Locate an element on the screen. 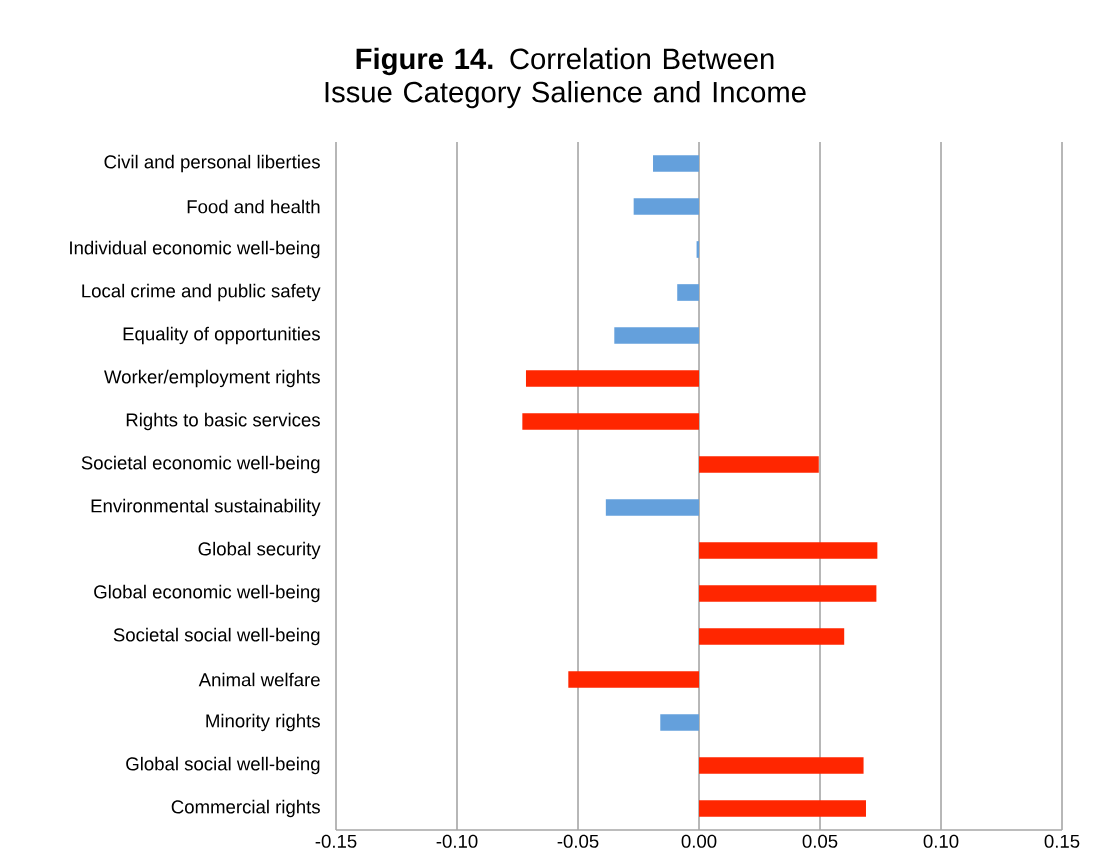 The height and width of the screenshot is (868, 1107). x-tick-label: -0.15 is located at coordinates (336, 841).